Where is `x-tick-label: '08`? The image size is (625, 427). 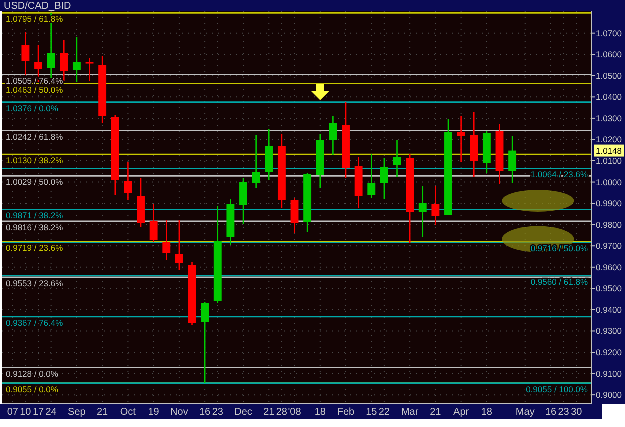
x-tick-label: '08 is located at coordinates (295, 412).